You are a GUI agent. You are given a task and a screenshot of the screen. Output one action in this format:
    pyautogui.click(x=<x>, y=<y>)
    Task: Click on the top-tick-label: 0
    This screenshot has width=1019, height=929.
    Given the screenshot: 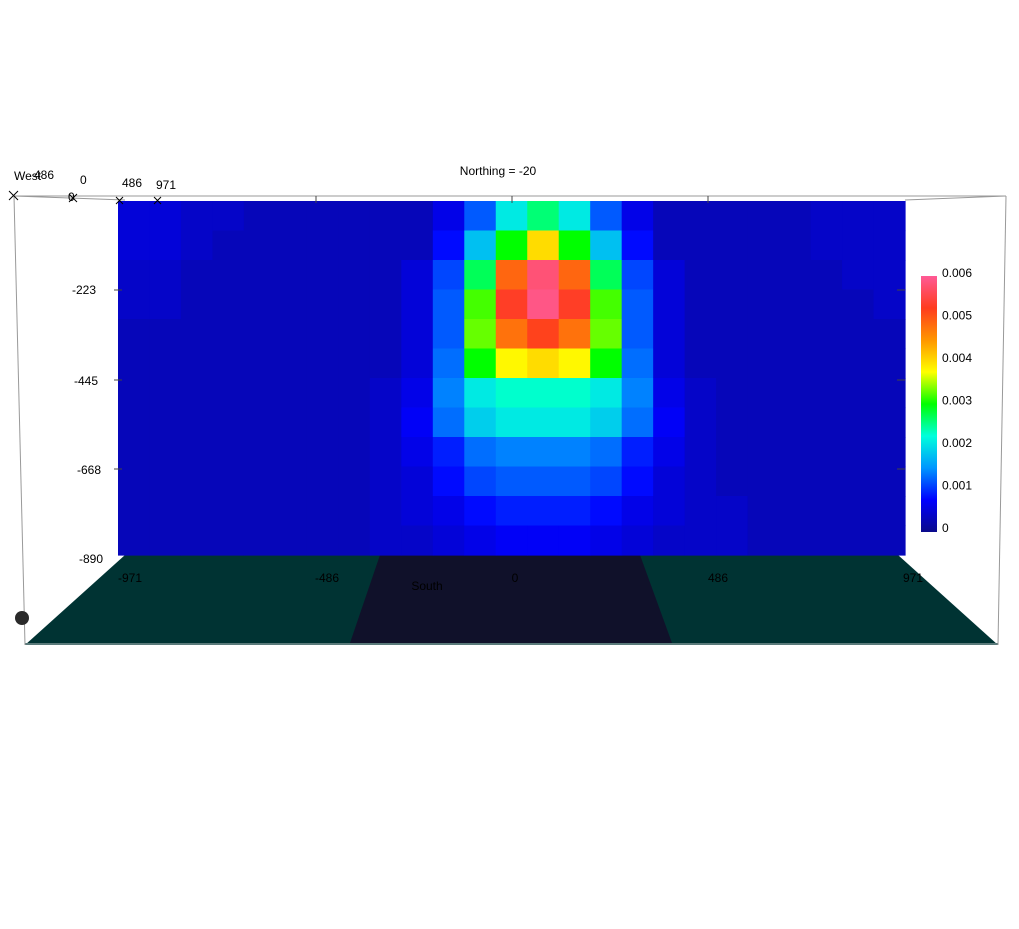 What is the action you would take?
    pyautogui.click(x=83, y=180)
    